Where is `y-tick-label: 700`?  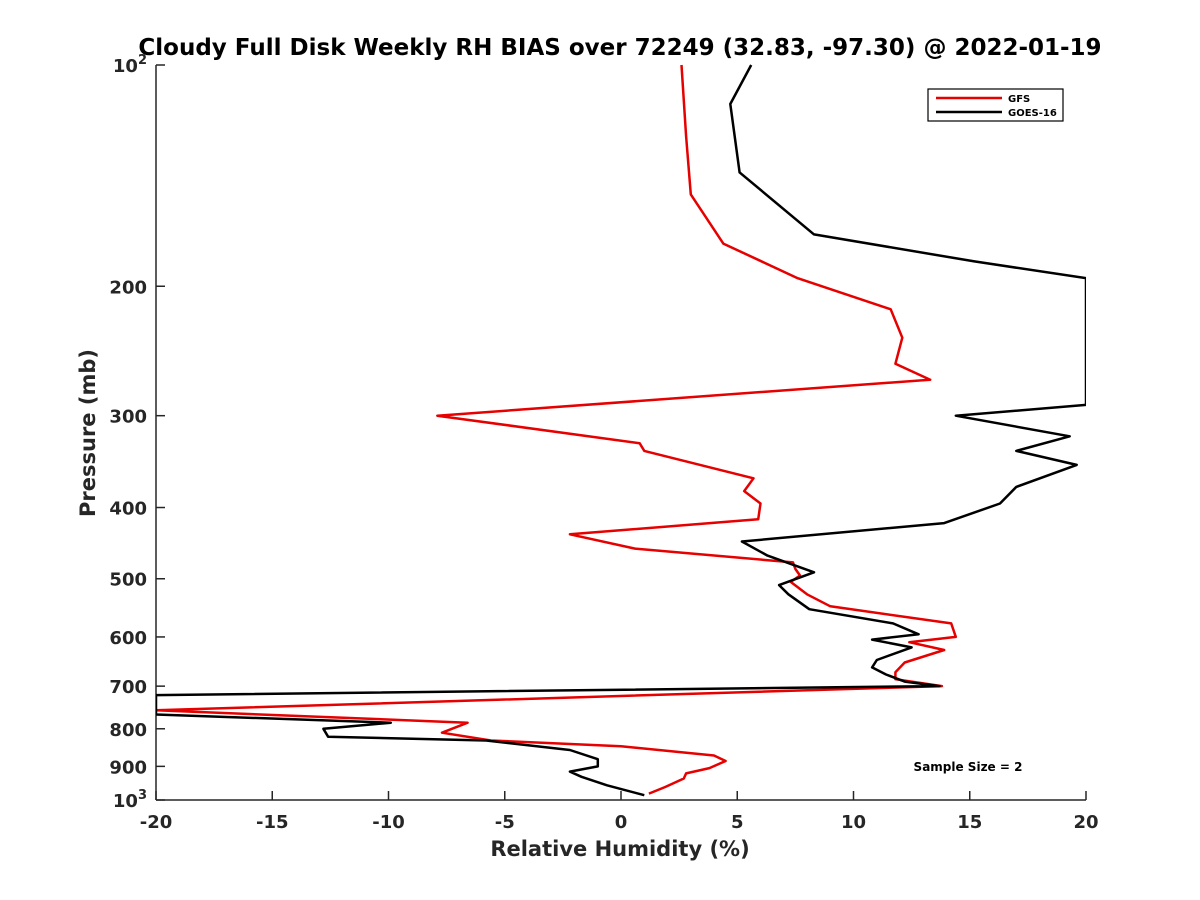
y-tick-label: 700 is located at coordinates (128, 687).